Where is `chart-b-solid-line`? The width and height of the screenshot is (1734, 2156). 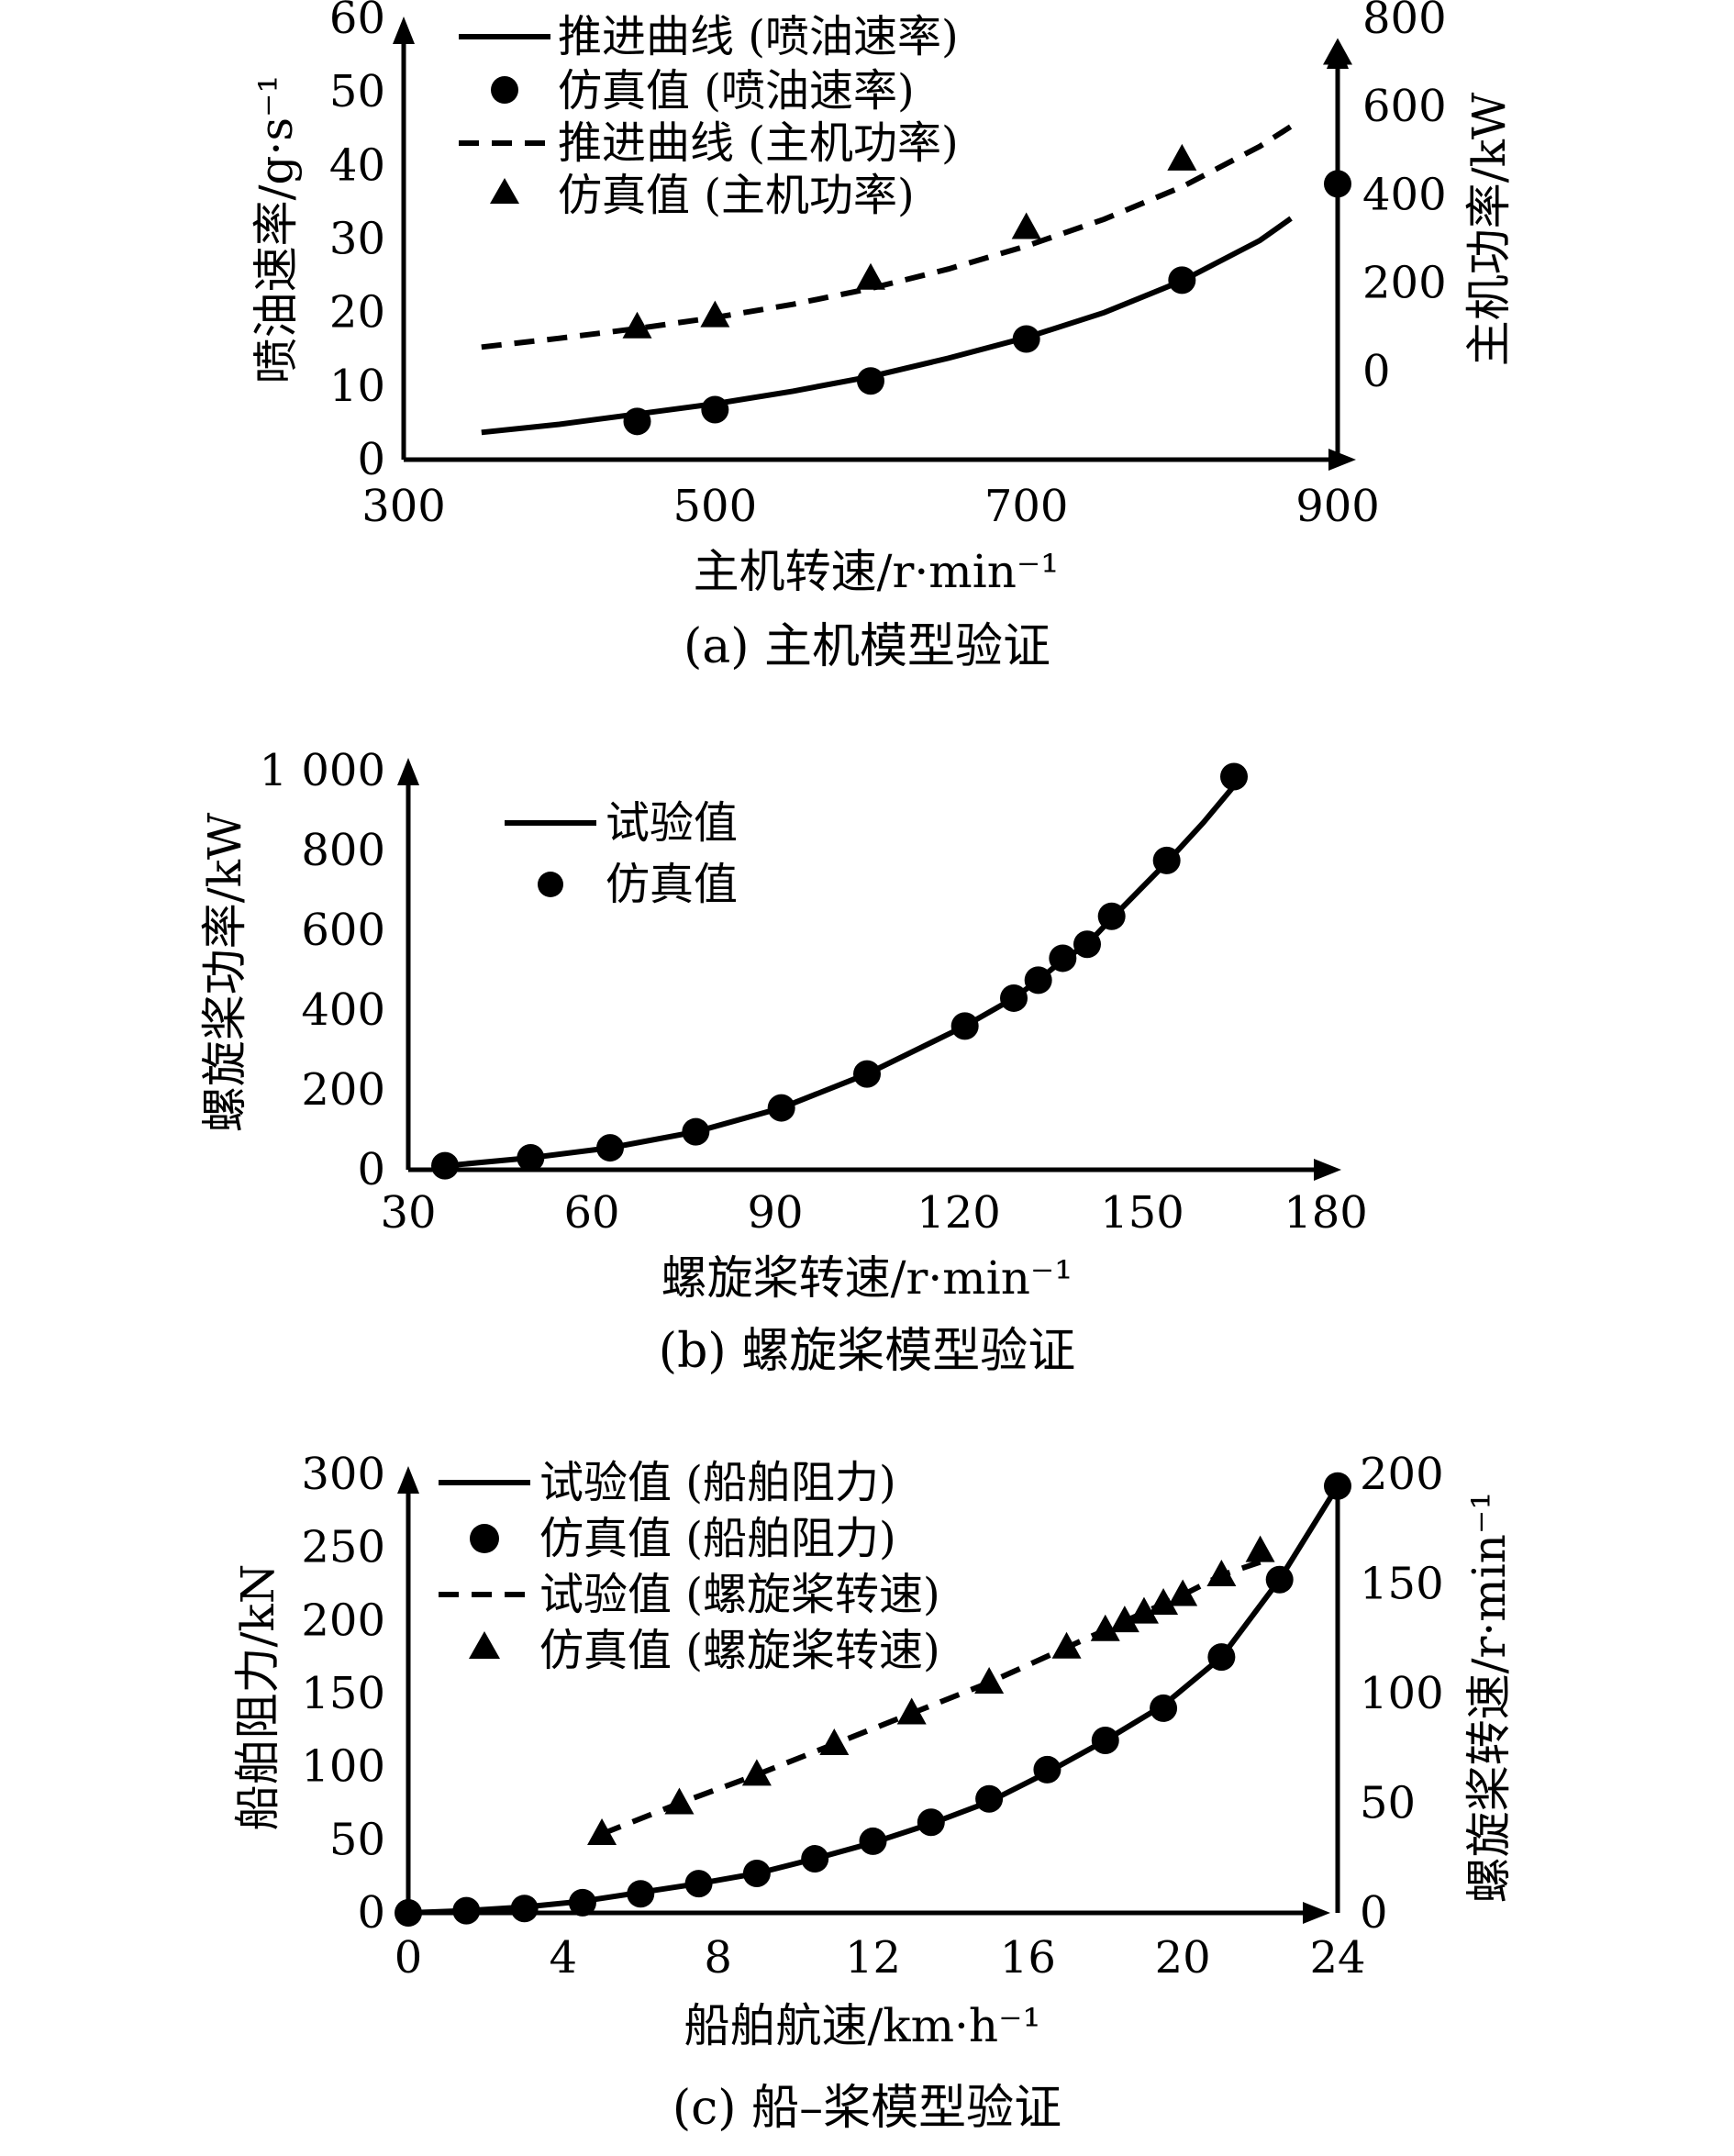 chart-b-solid-line is located at coordinates (843, 973).